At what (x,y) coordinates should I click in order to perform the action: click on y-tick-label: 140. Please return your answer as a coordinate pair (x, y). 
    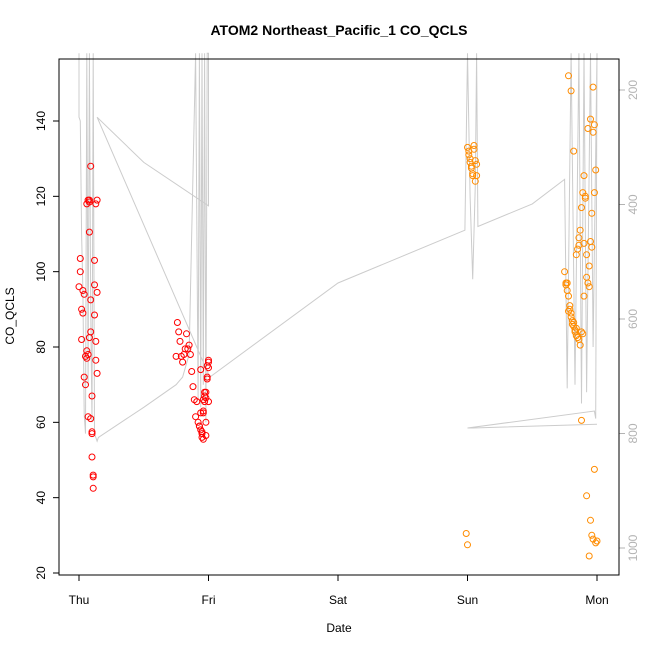
    Looking at the image, I should click on (41, 121).